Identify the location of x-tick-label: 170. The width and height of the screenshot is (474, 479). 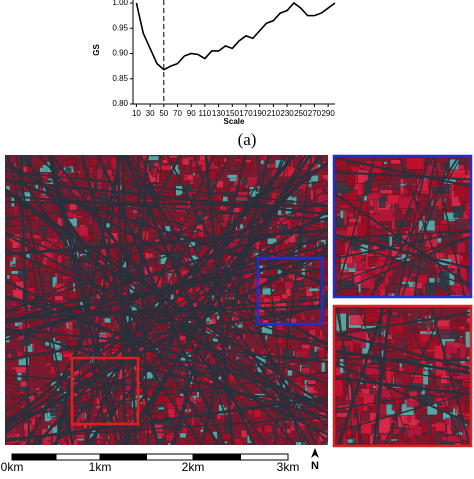
(246, 113).